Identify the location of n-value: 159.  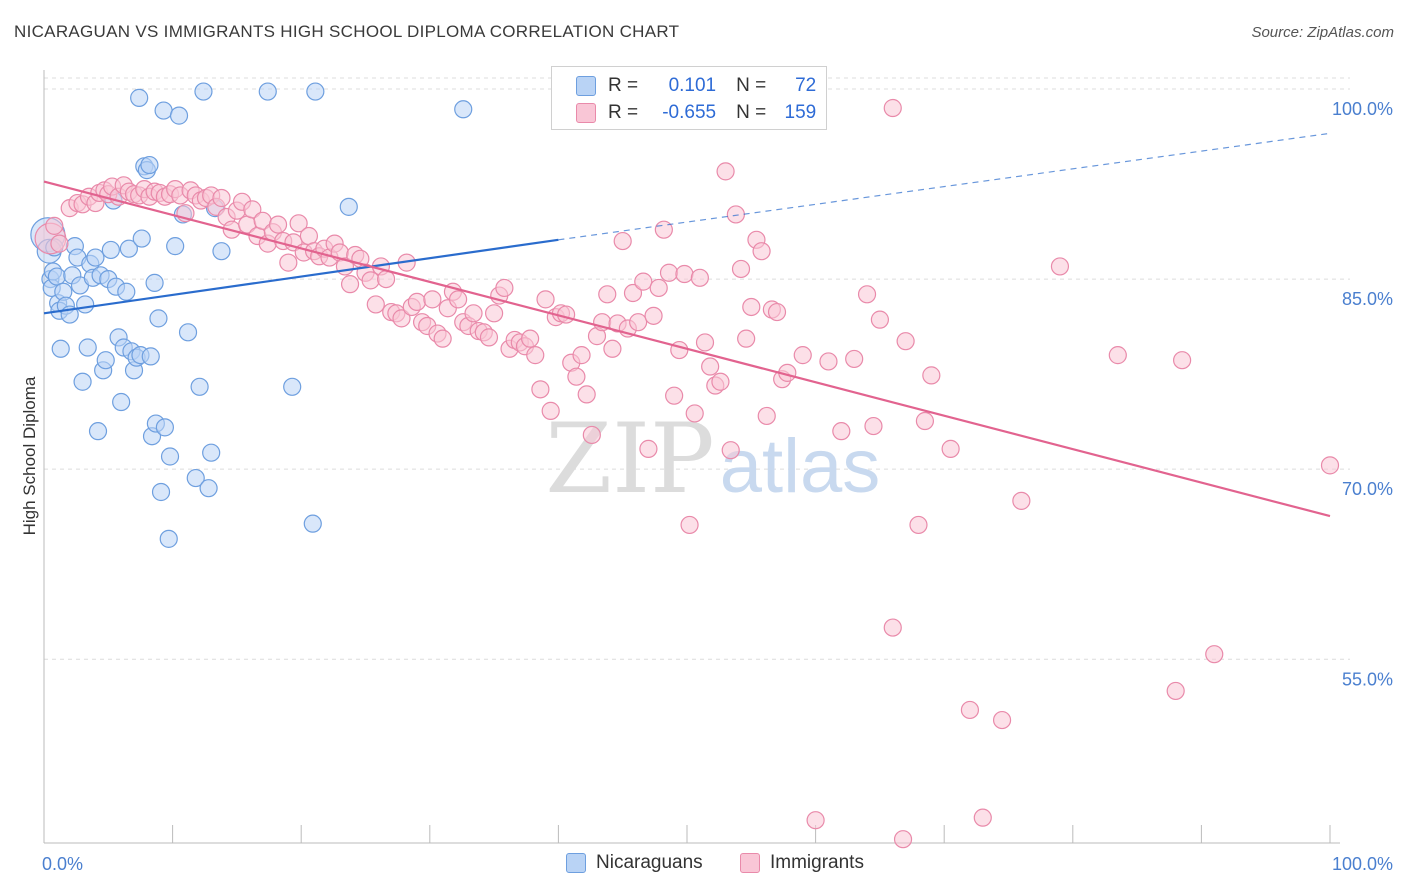
(800, 112).